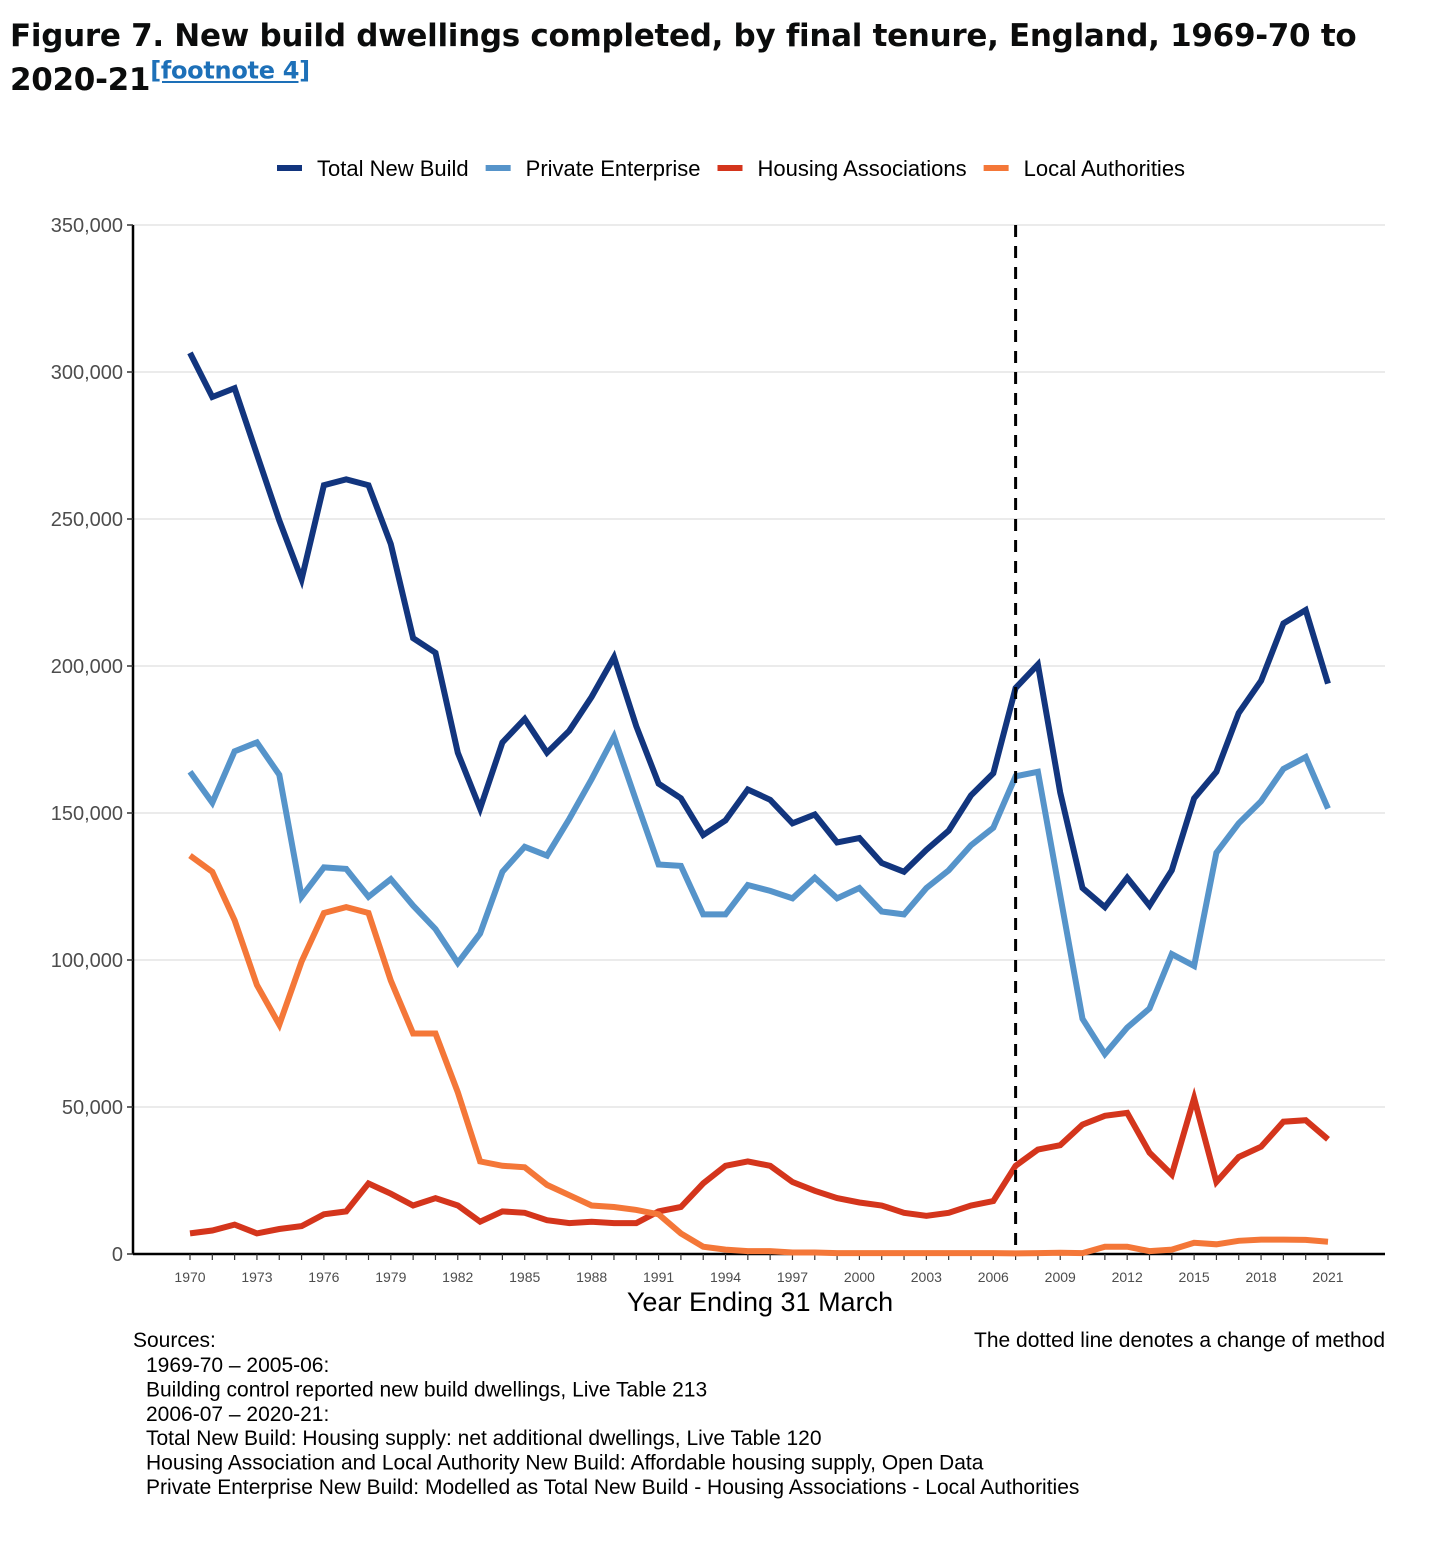 The height and width of the screenshot is (1542, 1456). What do you see at coordinates (230, 70) in the screenshot?
I see `footnote-link: [footnote 4]` at bounding box center [230, 70].